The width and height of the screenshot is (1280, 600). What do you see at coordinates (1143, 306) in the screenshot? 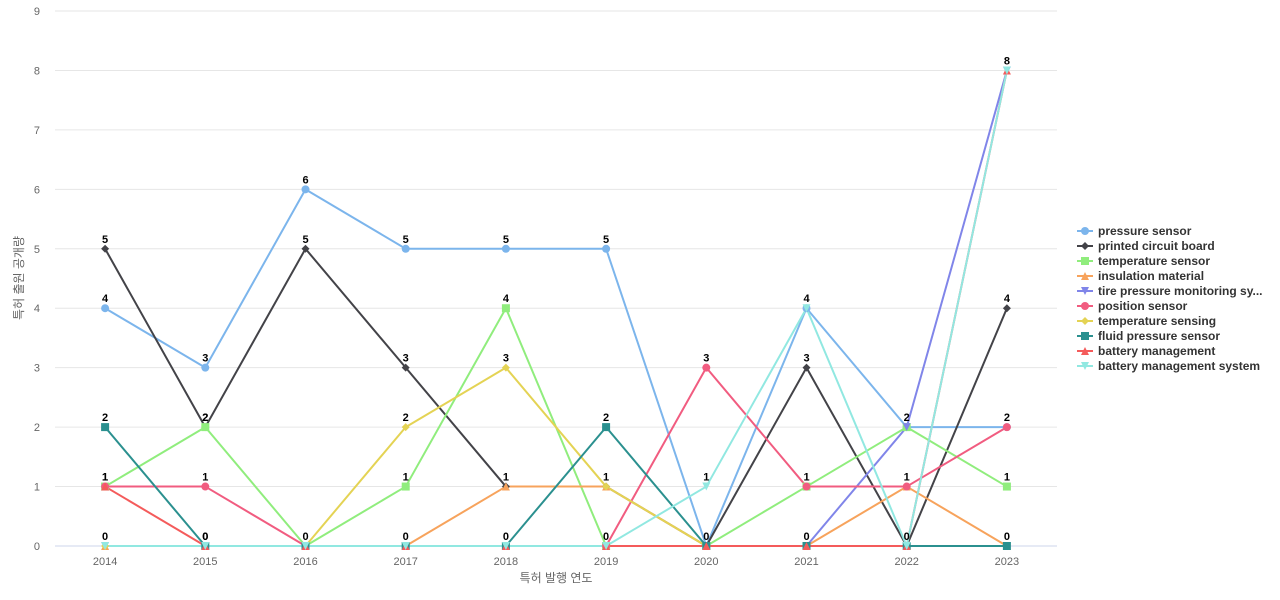
I see `legend-label: position sensor` at bounding box center [1143, 306].